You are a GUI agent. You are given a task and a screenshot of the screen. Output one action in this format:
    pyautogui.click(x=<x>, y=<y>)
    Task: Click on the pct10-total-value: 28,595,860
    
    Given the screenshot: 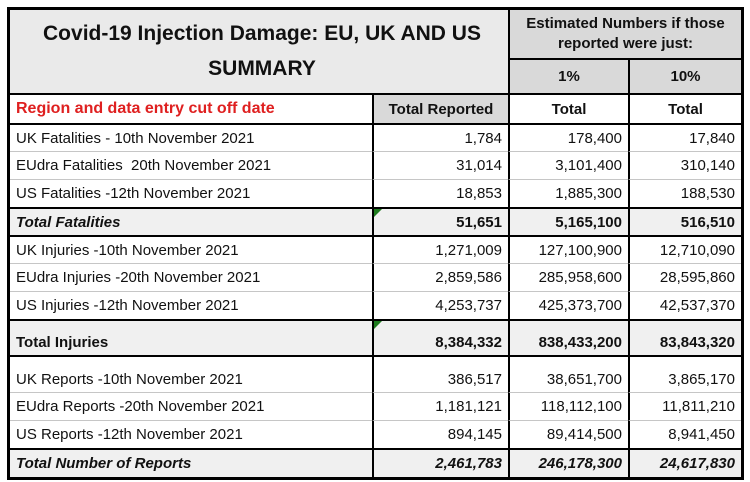 What is the action you would take?
    pyautogui.click(x=684, y=277)
    